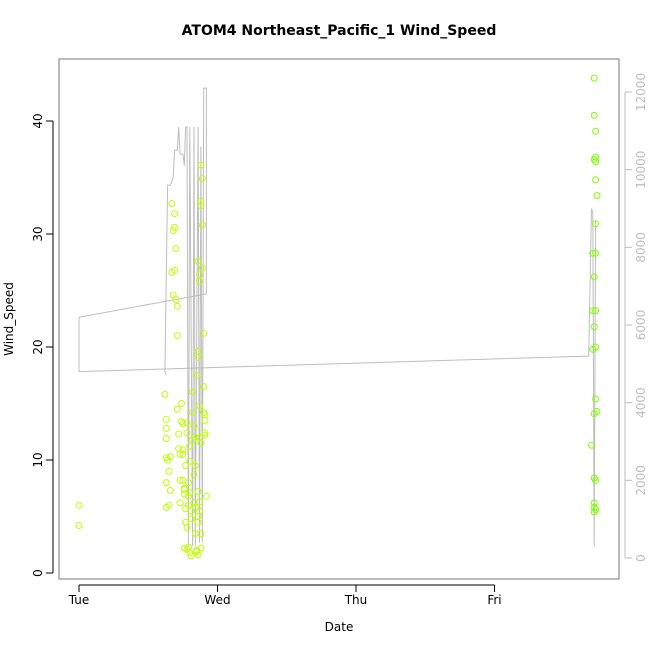  Describe the element at coordinates (641, 558) in the screenshot. I see `y2-tick-label: 0` at that location.